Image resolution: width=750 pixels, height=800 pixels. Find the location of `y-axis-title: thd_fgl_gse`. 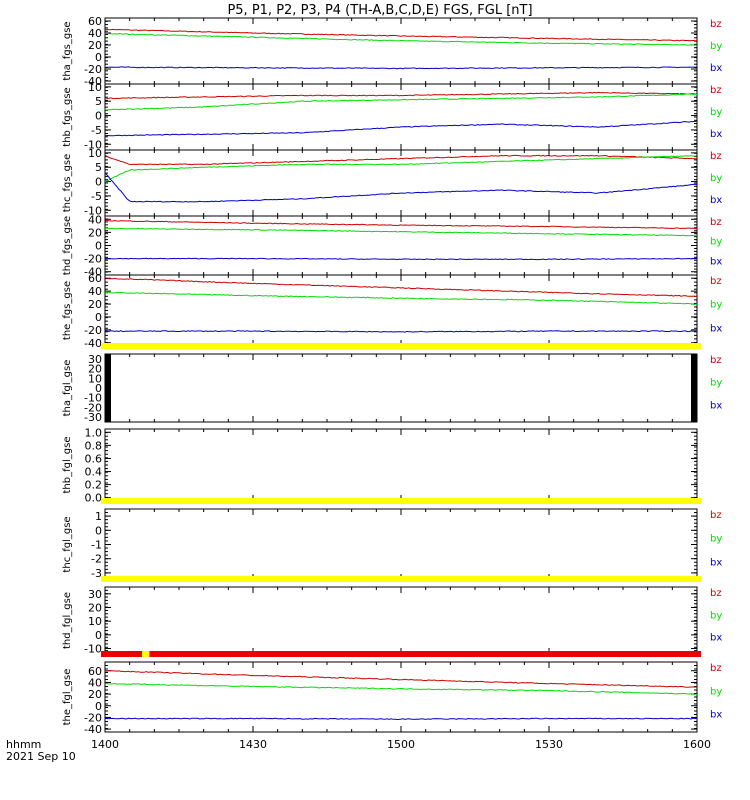

y-axis-title: thd_fgl_gse is located at coordinates (67, 620).